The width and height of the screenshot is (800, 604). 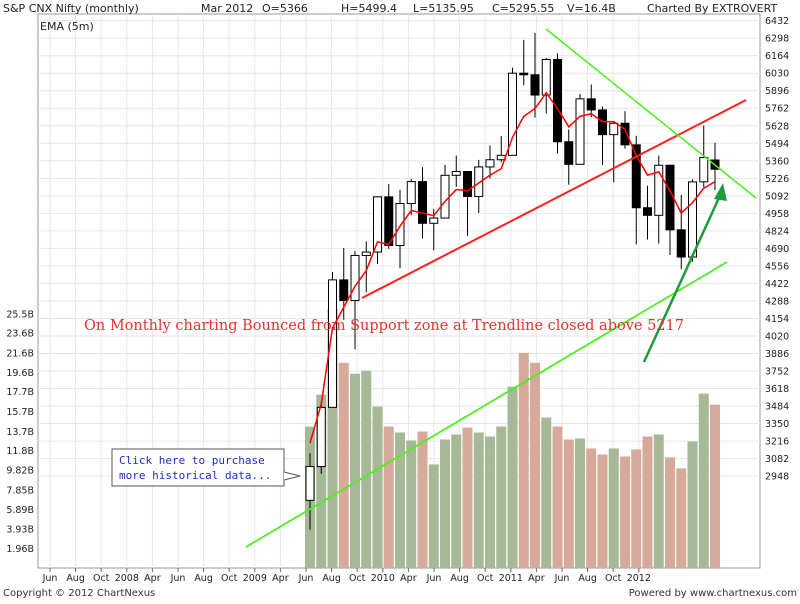 What do you see at coordinates (255, 578) in the screenshot?
I see `x-tick-label: 2009` at bounding box center [255, 578].